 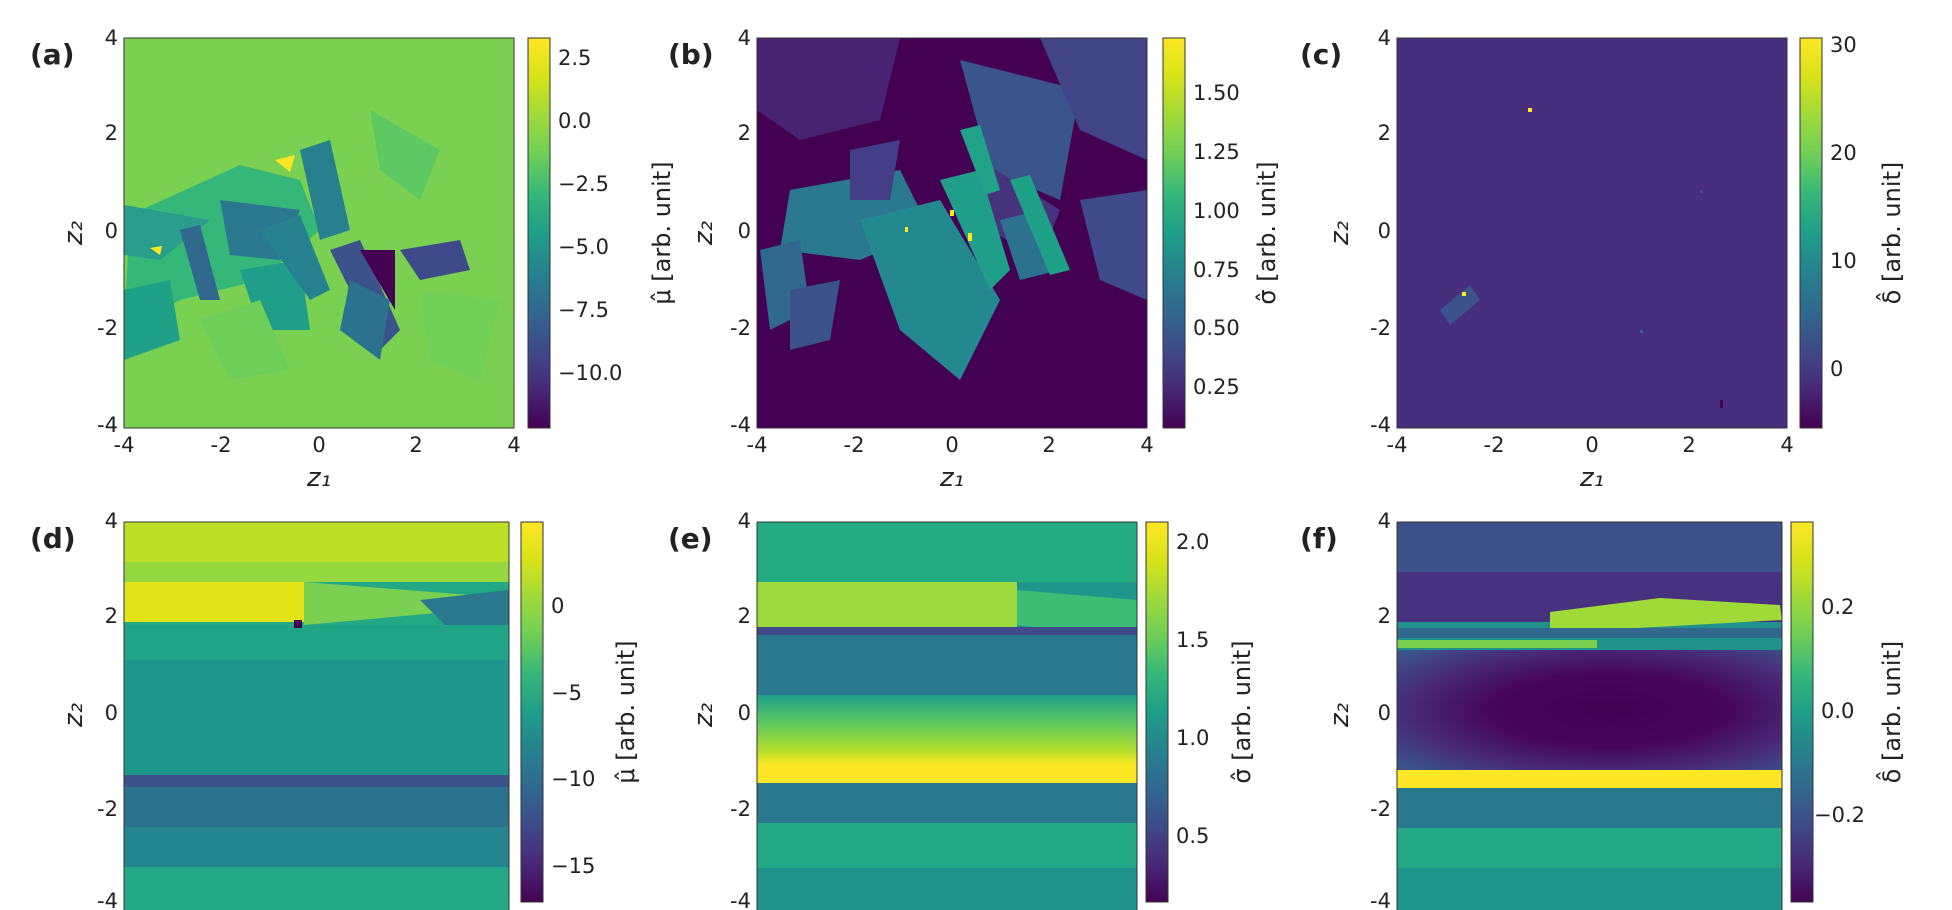 I want to click on panel-d-y-tick: 2, so click(x=111, y=616).